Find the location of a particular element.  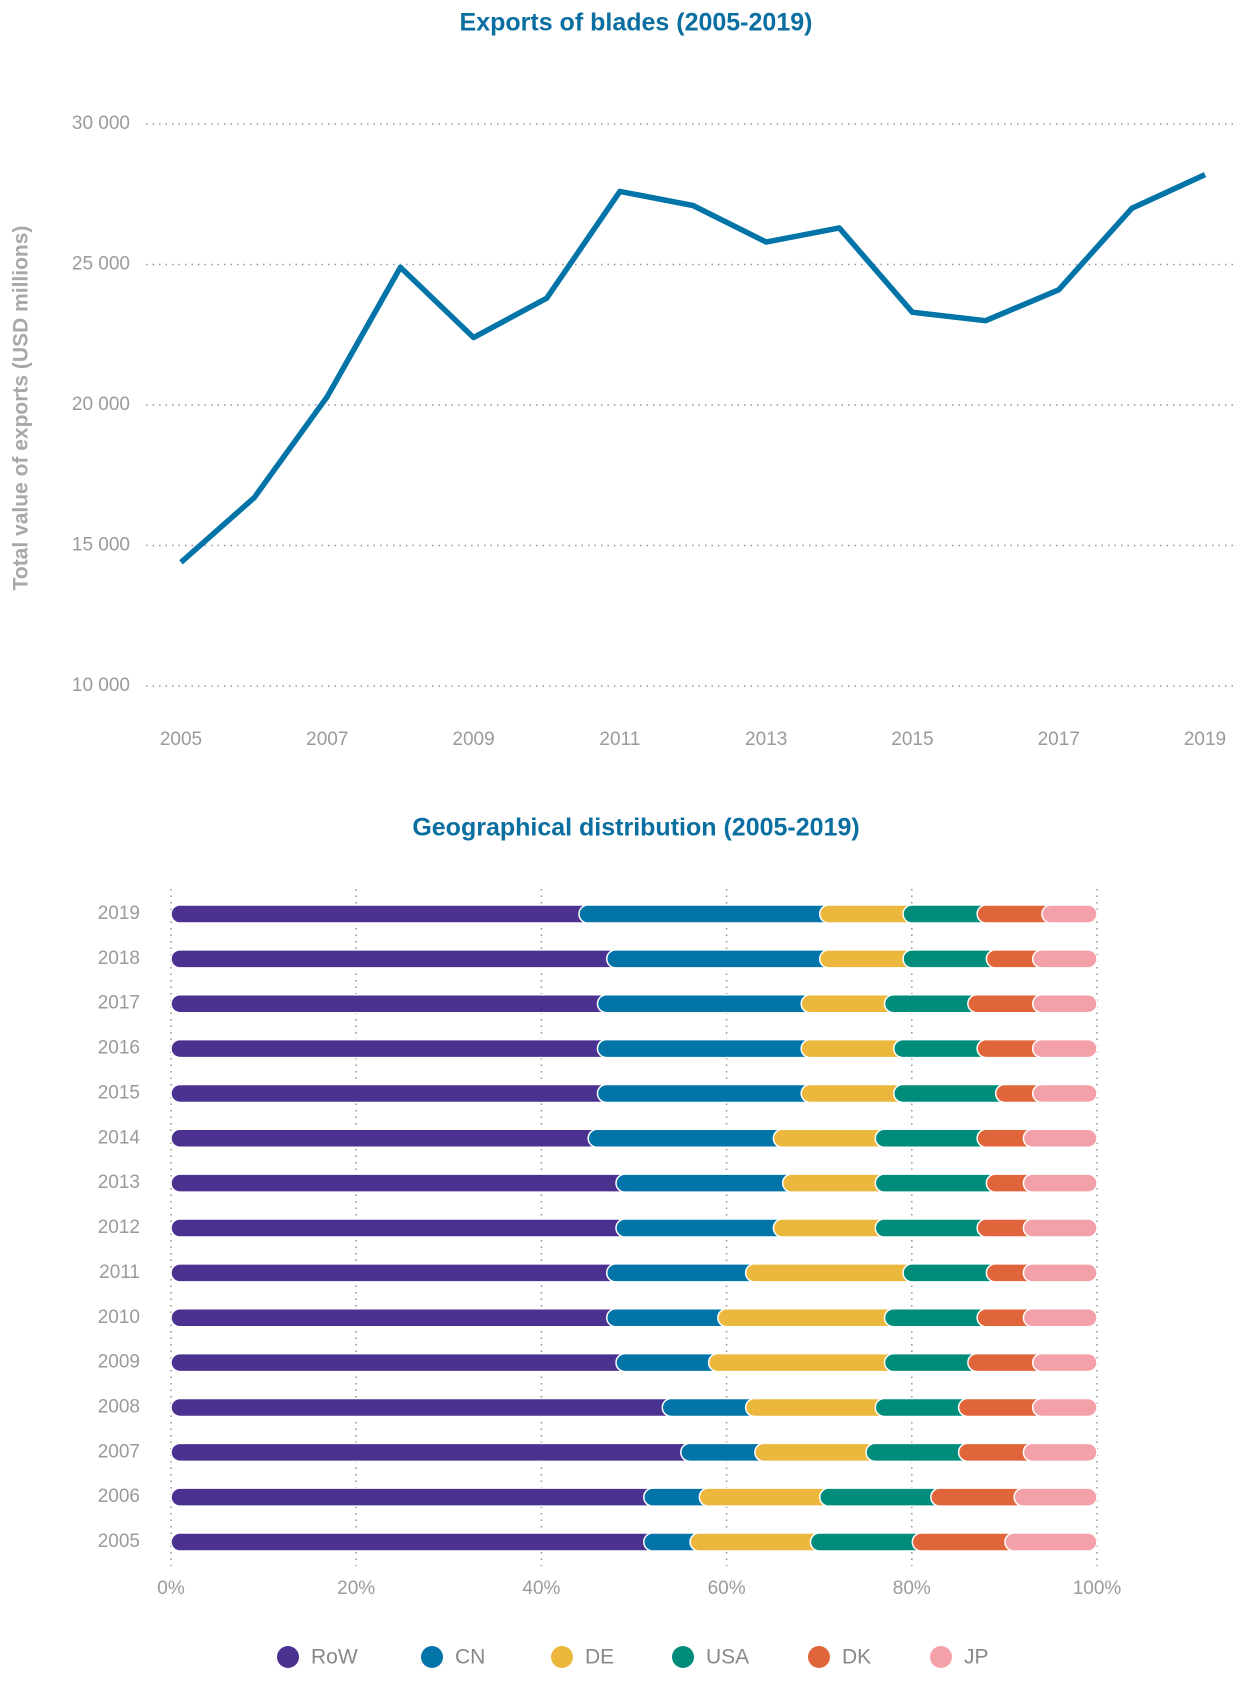

y-axis-label: Total value of exports (USD millions) is located at coordinates (21, 408).